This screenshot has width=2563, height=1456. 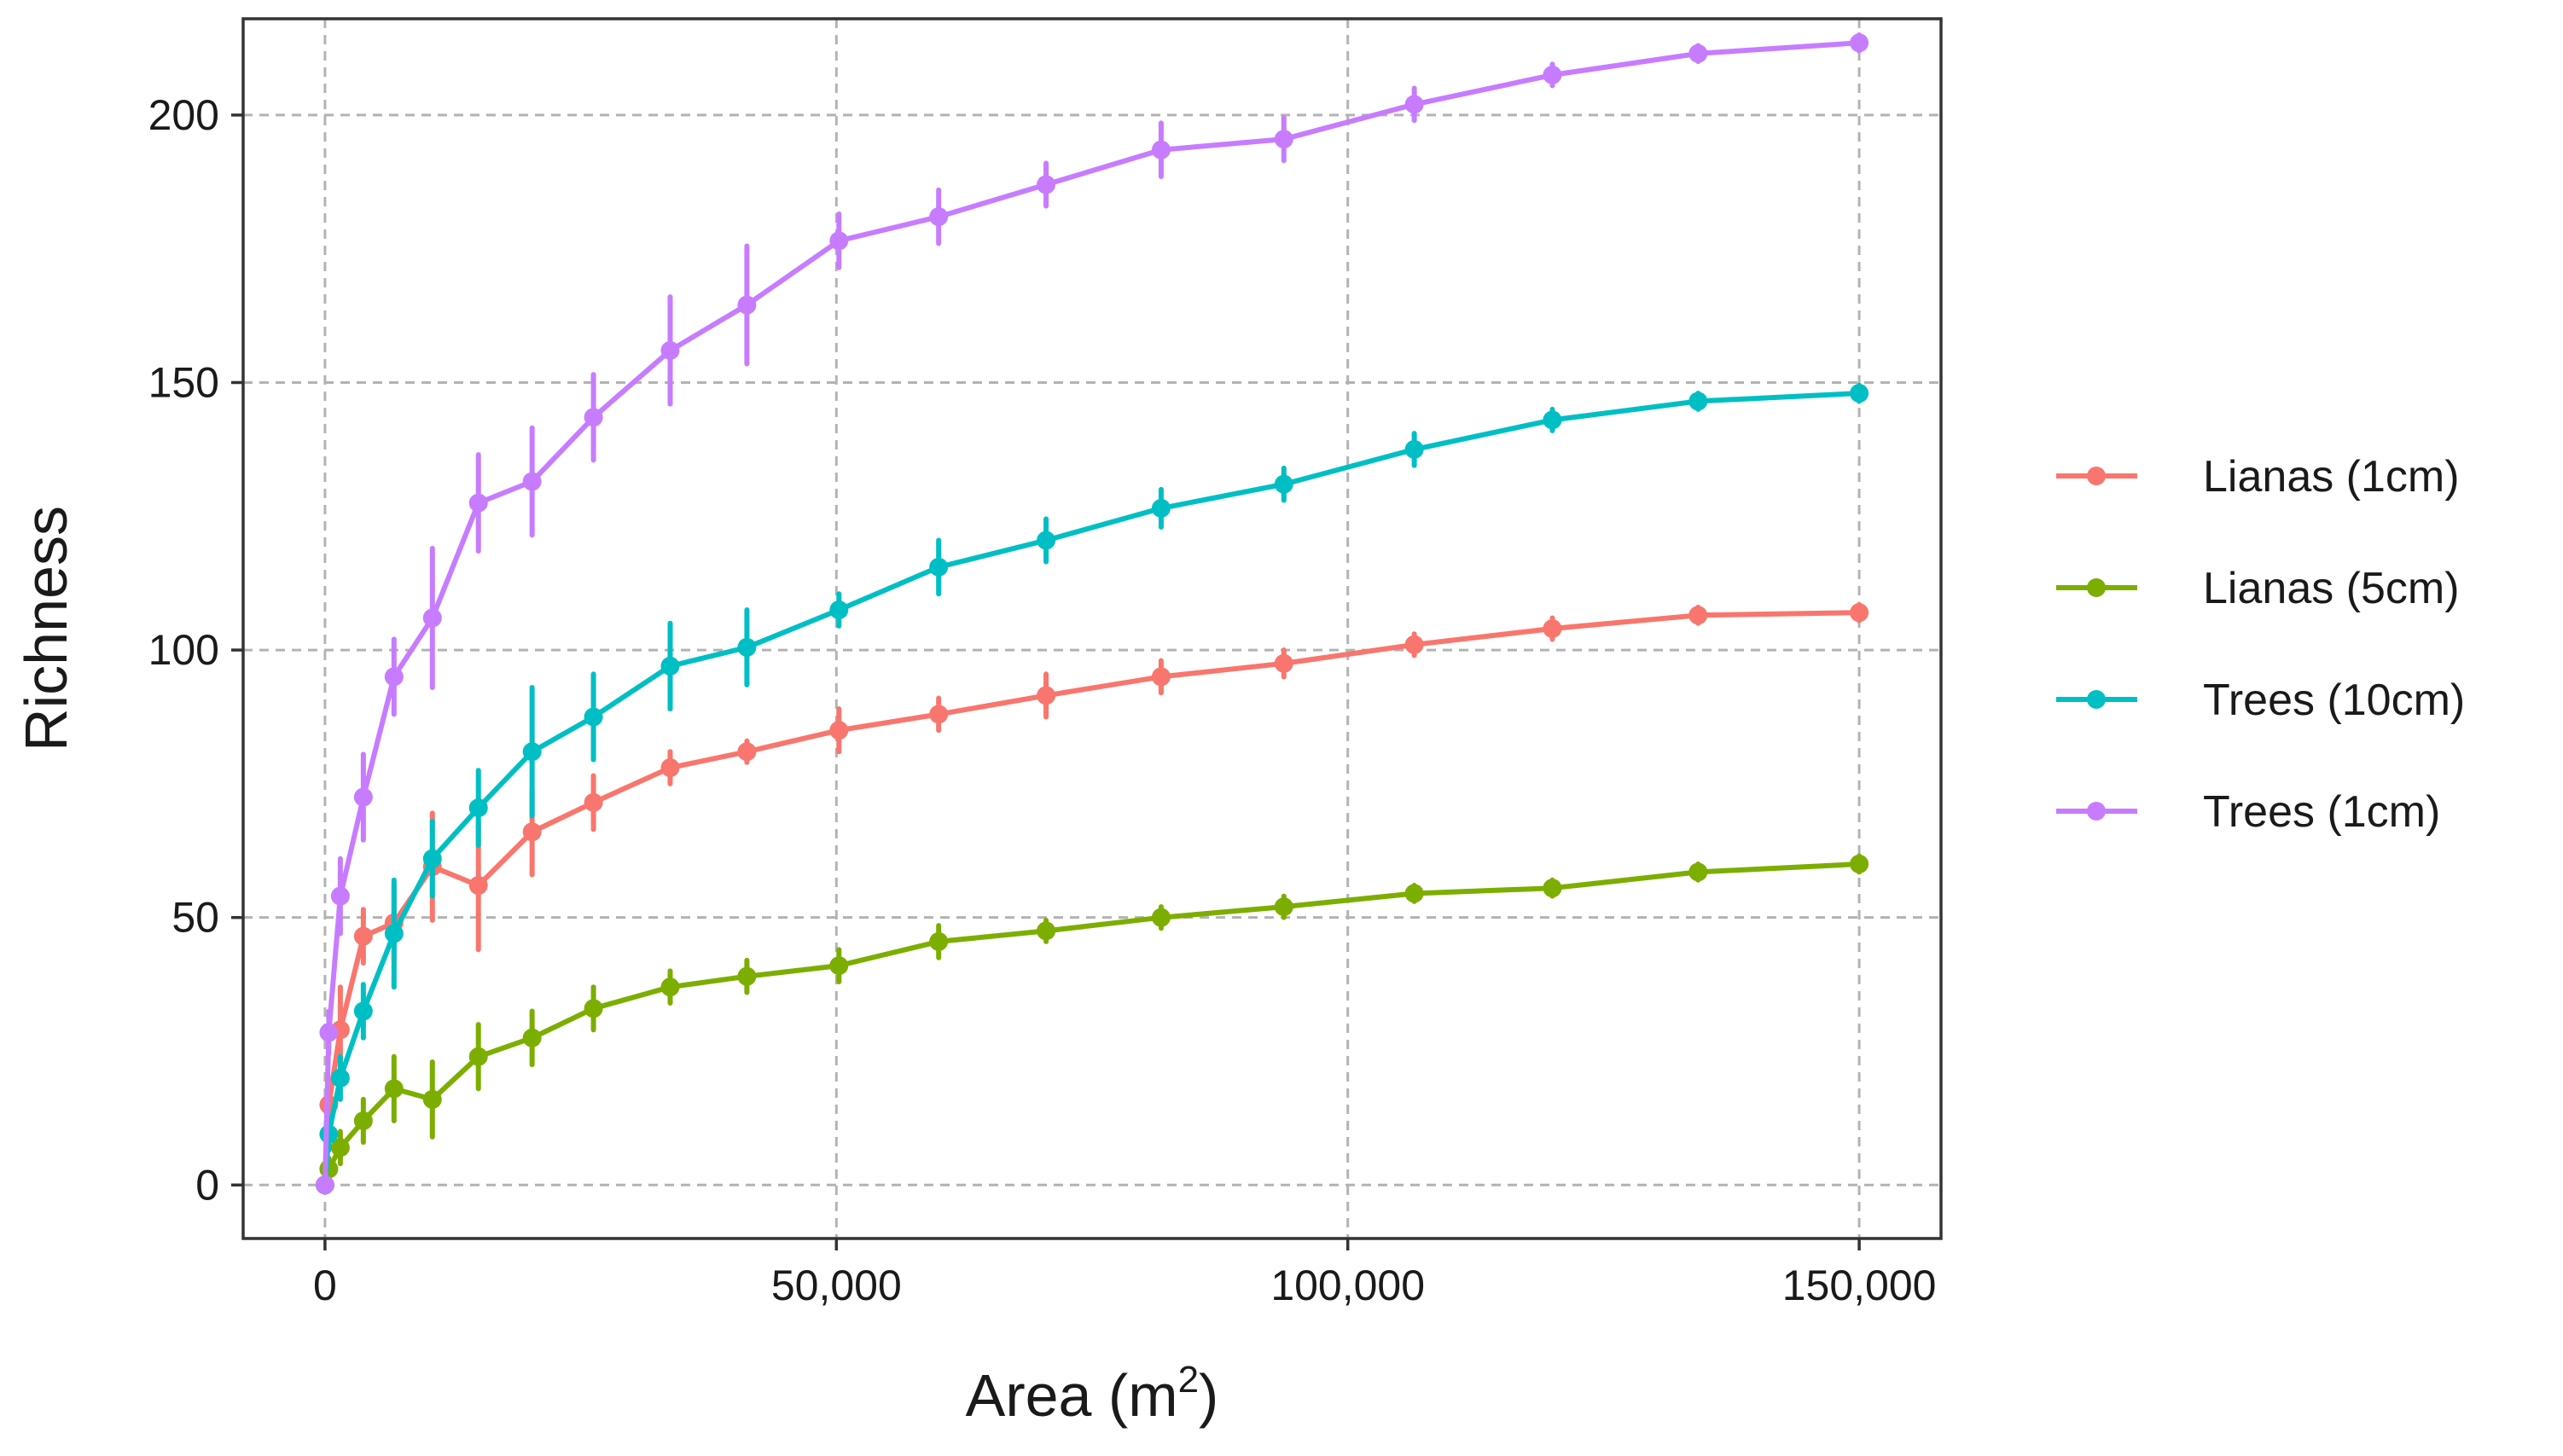 I want to click on legend-label: Lianas (1cm), so click(x=2331, y=477).